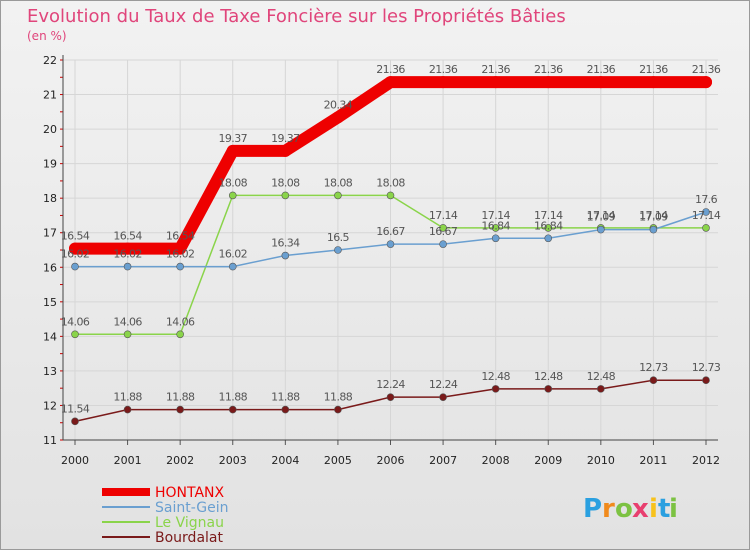 This screenshot has width=750, height=550. I want to click on data-label: 12.24, so click(390, 384).